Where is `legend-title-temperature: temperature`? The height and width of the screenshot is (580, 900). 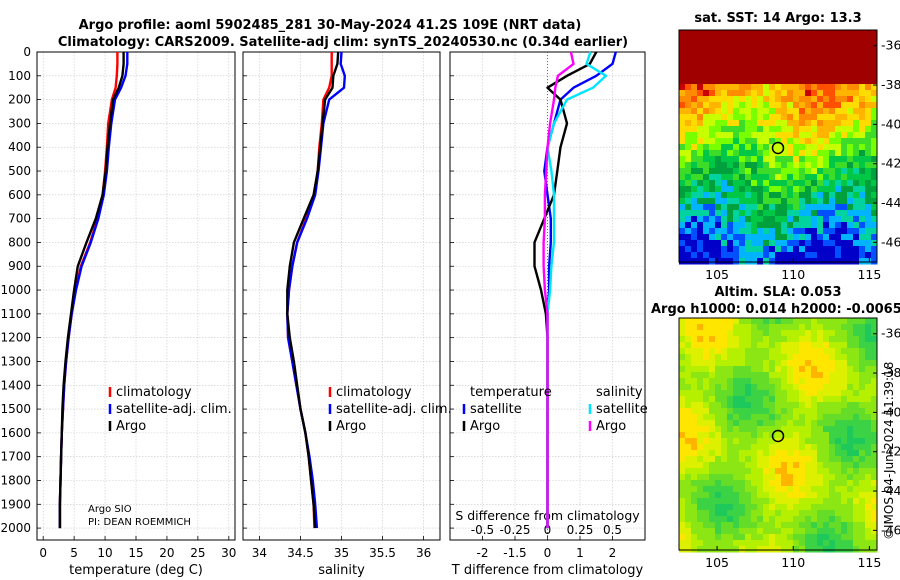 legend-title-temperature: temperature is located at coordinates (511, 392).